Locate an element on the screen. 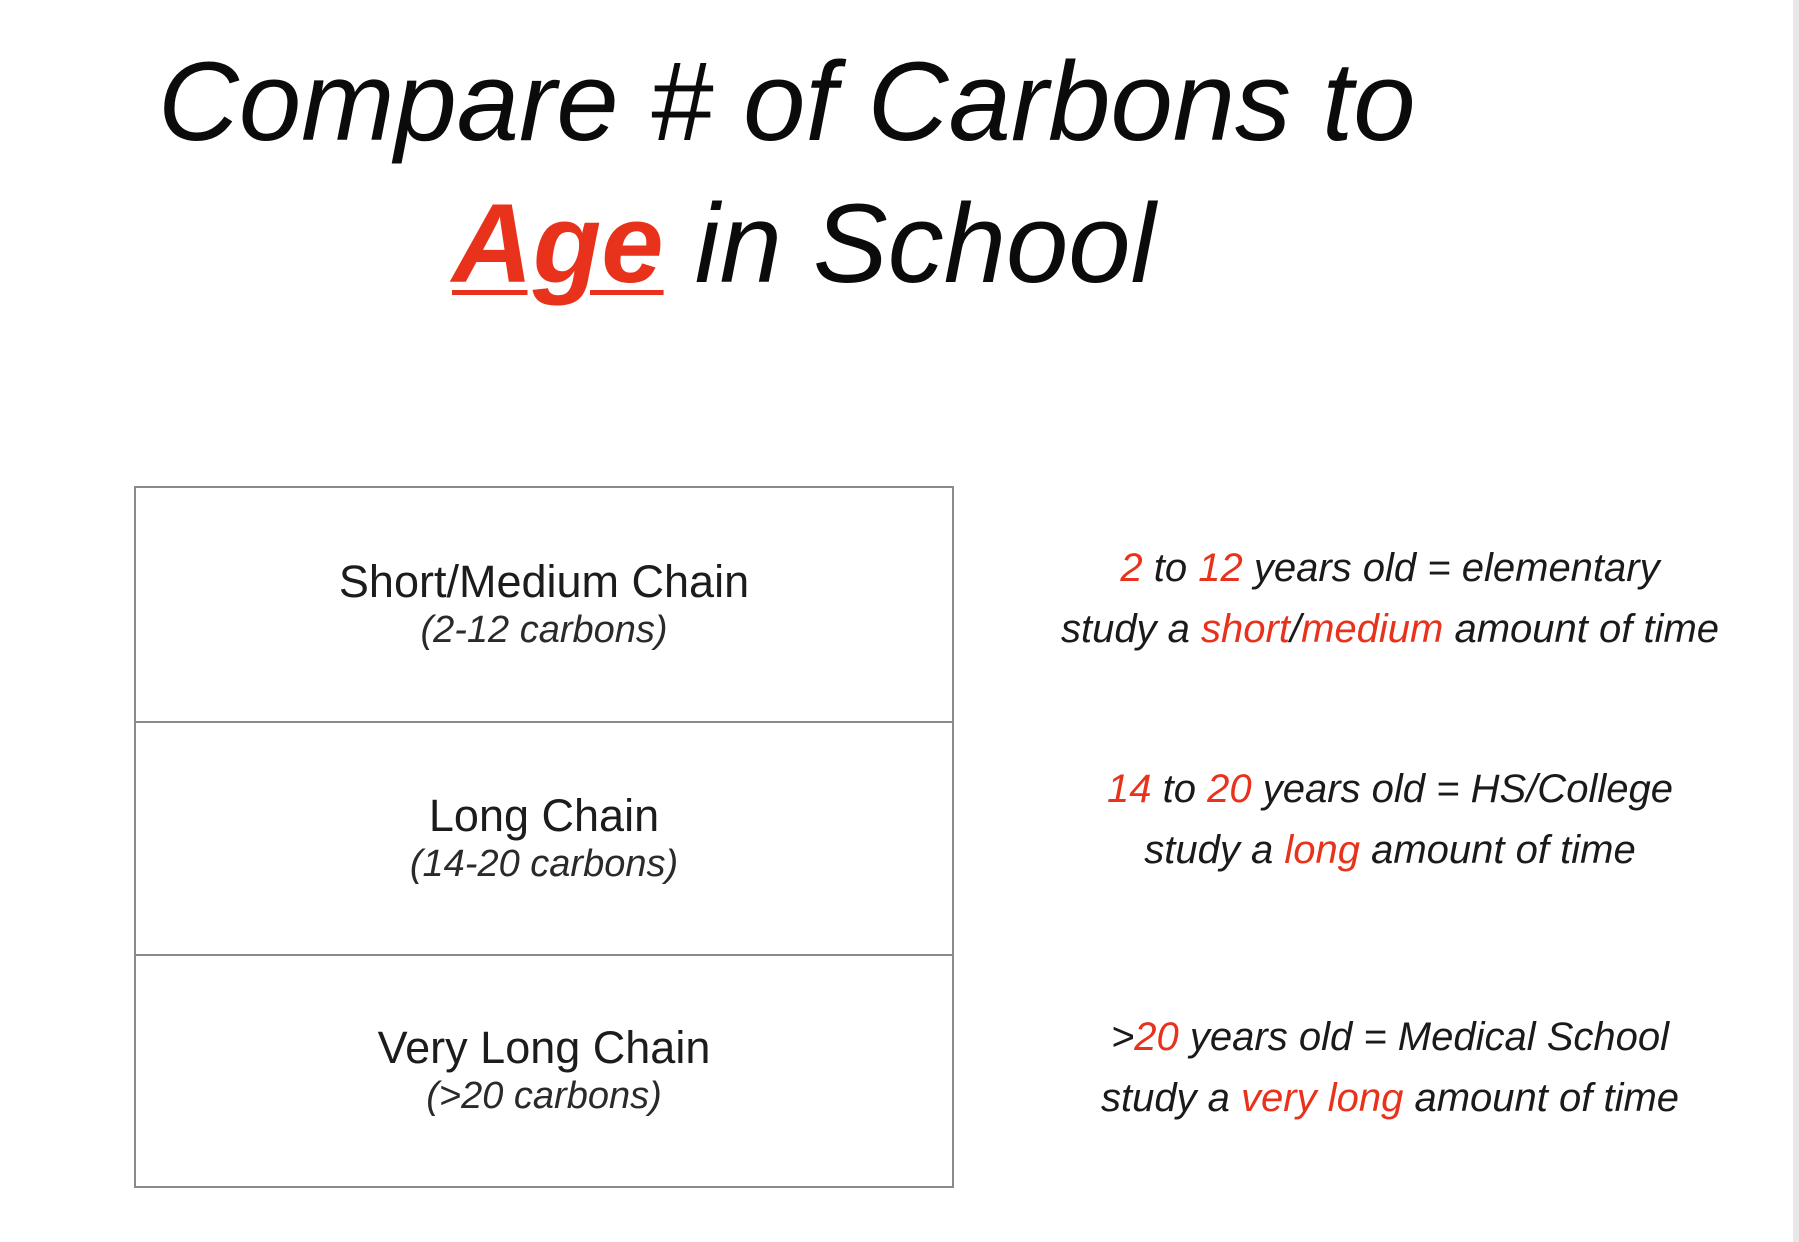 This screenshot has width=1799, height=1242. study-line: study a short/medium amount of time is located at coordinates (1390, 629).